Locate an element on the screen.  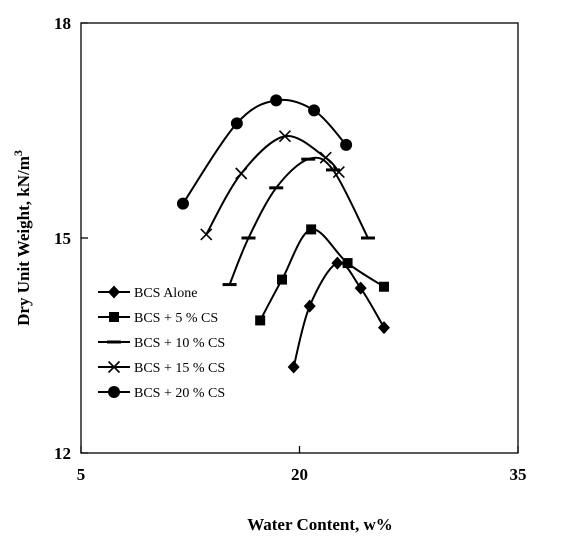
y-axis-title-superscript: 3 is located at coordinates (18, 153).